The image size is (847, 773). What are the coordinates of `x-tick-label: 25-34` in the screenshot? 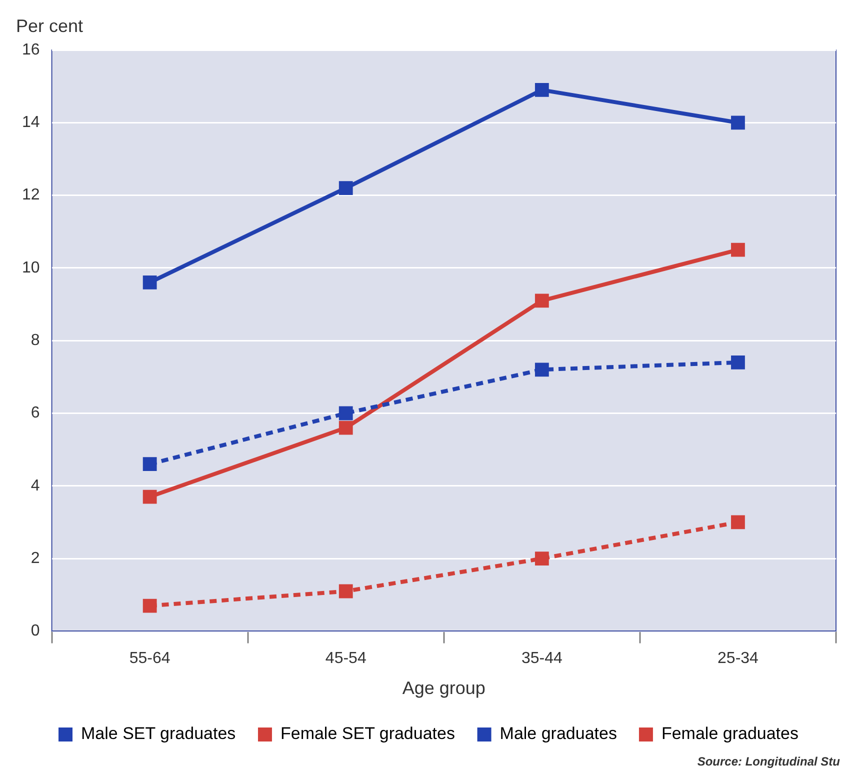 It's located at (738, 659).